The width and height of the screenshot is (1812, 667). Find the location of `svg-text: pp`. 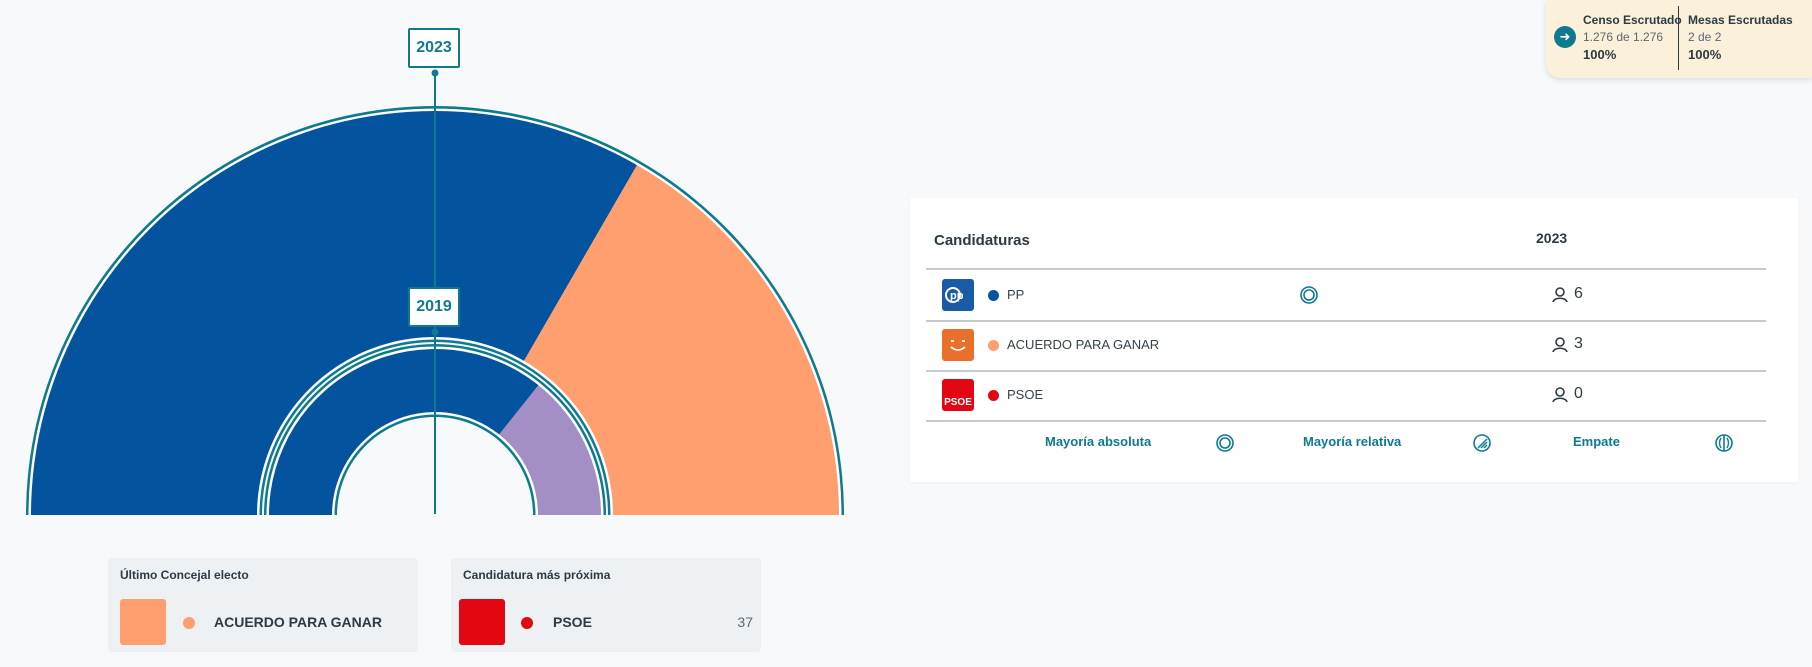

svg-text: pp is located at coordinates (957, 296).